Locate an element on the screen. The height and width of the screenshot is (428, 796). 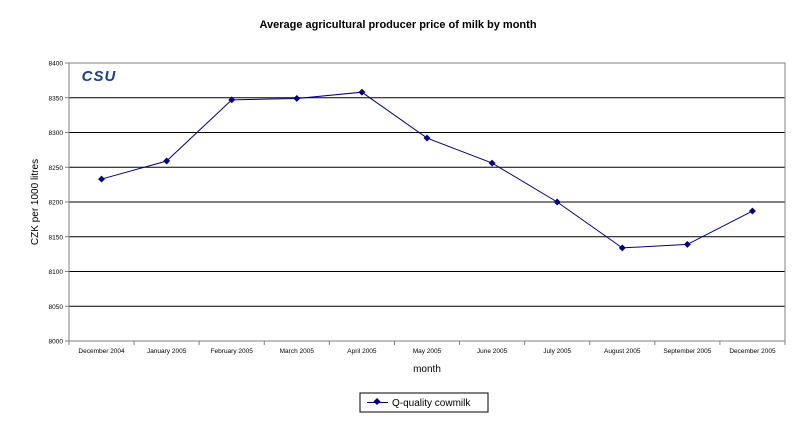
x-tick-label: December 2004 is located at coordinates (101, 351).